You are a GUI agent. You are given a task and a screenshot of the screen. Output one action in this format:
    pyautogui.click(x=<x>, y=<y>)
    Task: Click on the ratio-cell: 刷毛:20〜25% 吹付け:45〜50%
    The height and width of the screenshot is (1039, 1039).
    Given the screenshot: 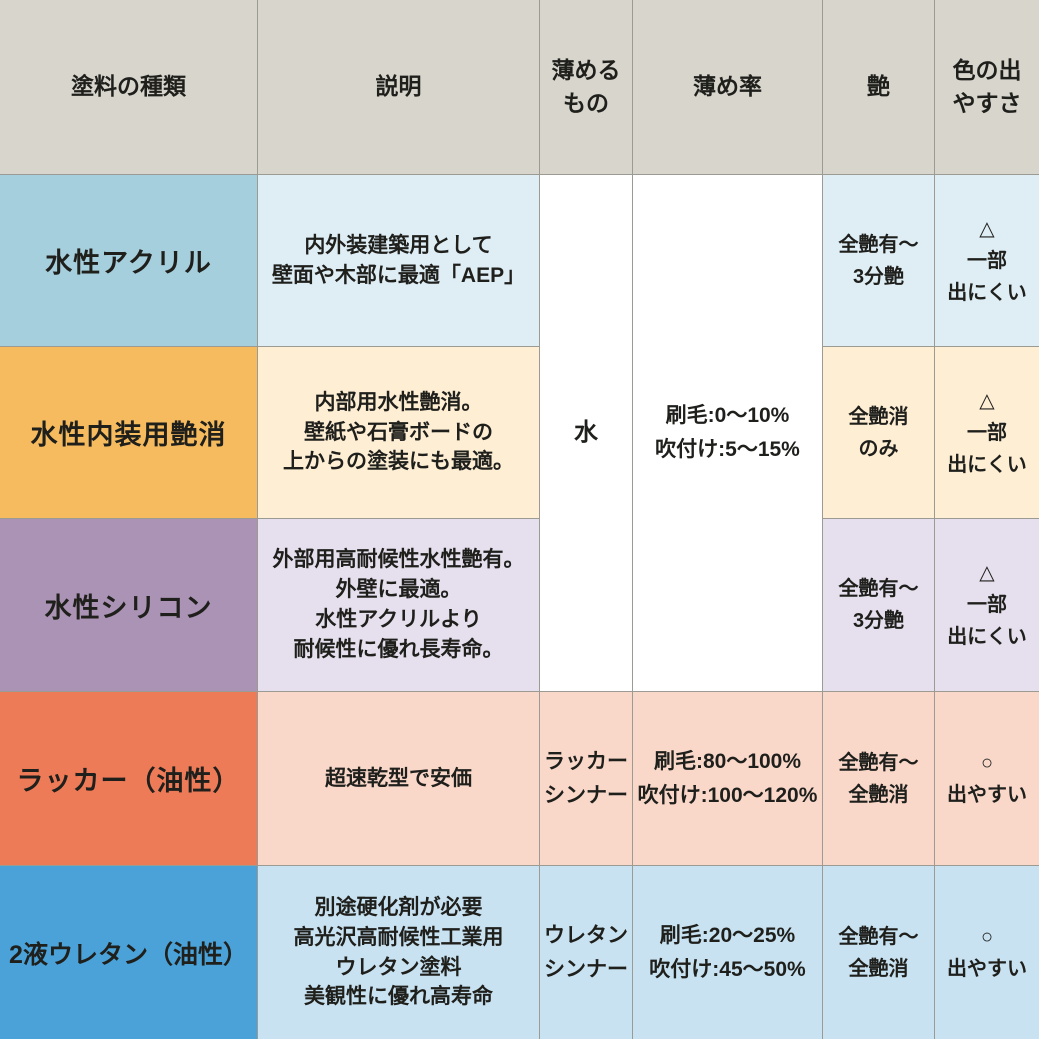 What is the action you would take?
    pyautogui.click(x=727, y=952)
    